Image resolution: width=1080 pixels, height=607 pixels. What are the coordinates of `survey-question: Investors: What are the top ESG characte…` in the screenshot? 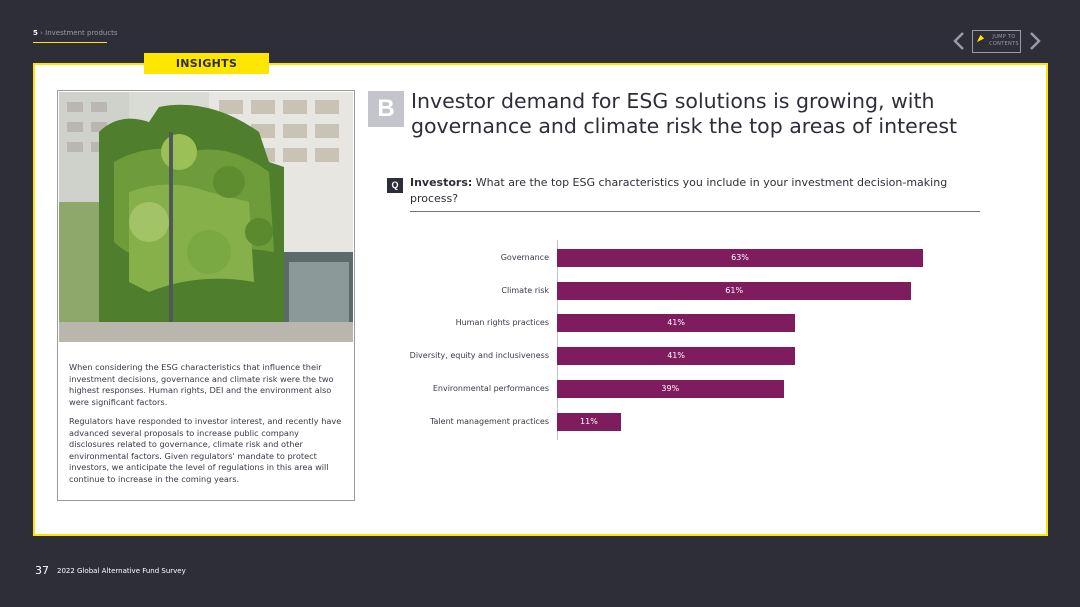 It's located at (690, 191).